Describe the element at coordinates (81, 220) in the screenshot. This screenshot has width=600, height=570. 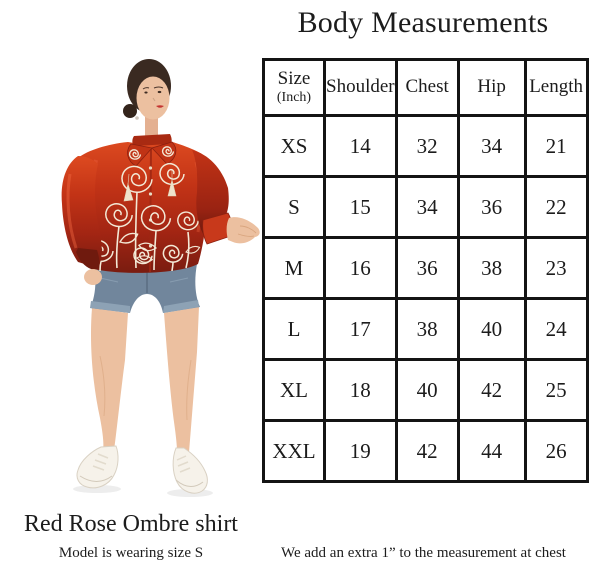
I see `left-sleeve` at that location.